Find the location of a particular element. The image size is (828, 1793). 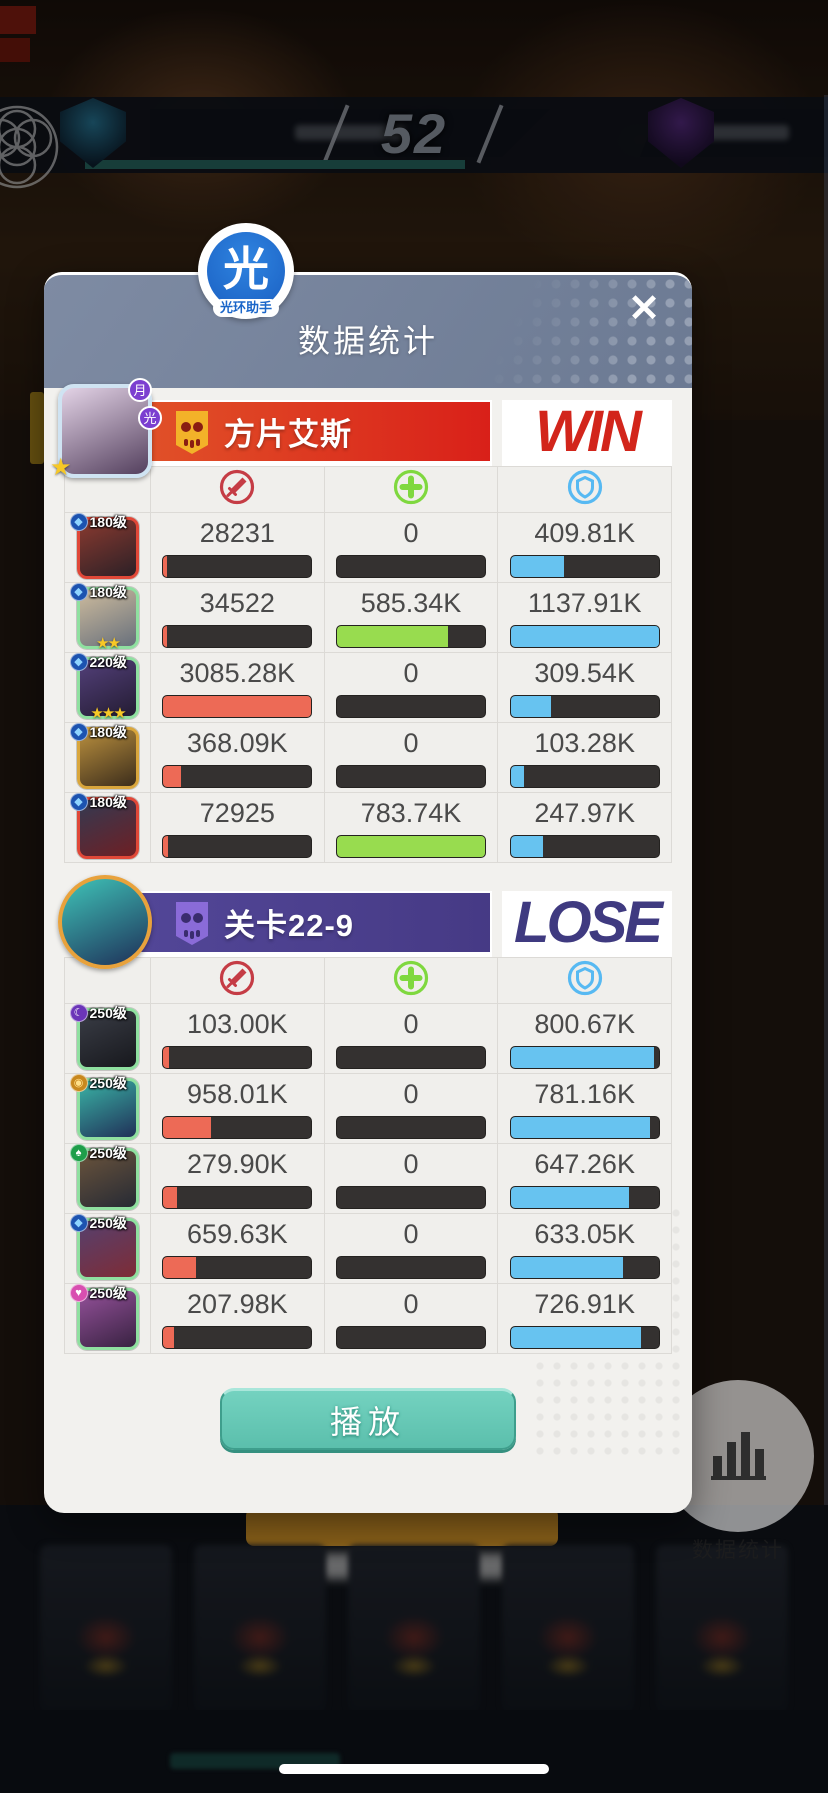

close-icon: ✕ is located at coordinates (644, 309).